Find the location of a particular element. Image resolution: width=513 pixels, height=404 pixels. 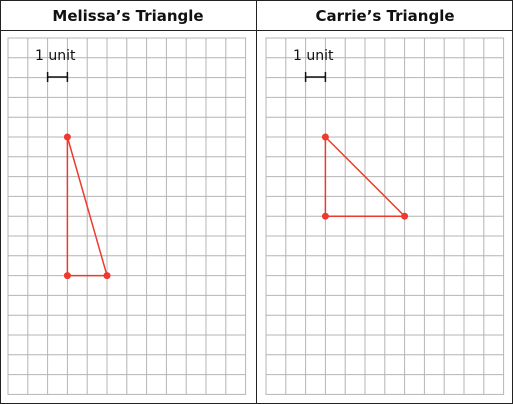

panel-title: Carrie’s Triangle is located at coordinates (384, 16).